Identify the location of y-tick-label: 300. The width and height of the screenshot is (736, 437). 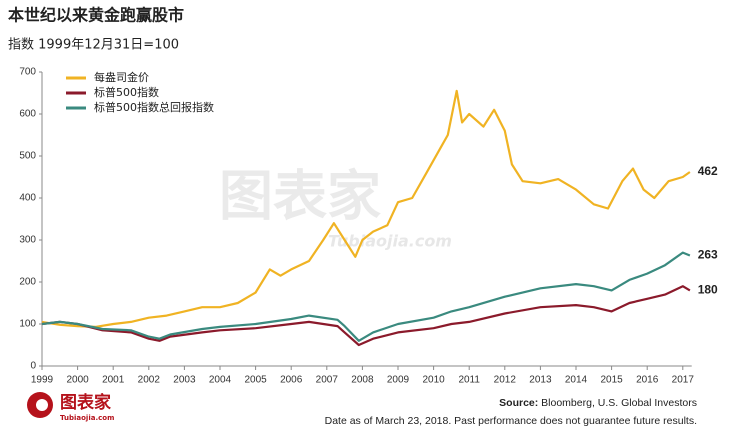
(27, 240).